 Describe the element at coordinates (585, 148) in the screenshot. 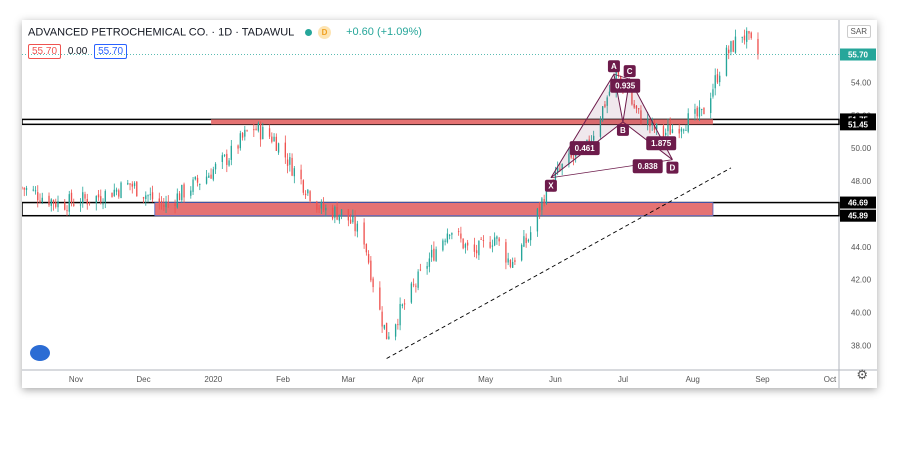

I see `pattern-ratio-label: 0.461` at that location.